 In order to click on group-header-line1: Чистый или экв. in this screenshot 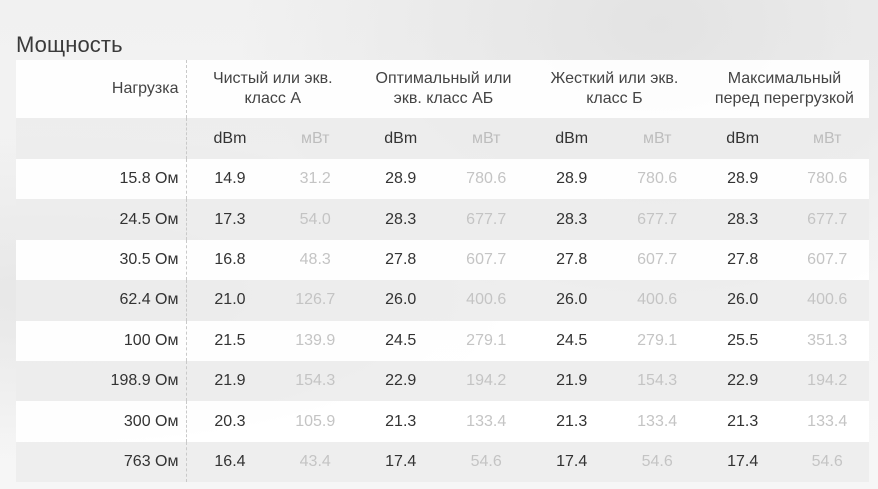, I will do `click(272, 78)`.